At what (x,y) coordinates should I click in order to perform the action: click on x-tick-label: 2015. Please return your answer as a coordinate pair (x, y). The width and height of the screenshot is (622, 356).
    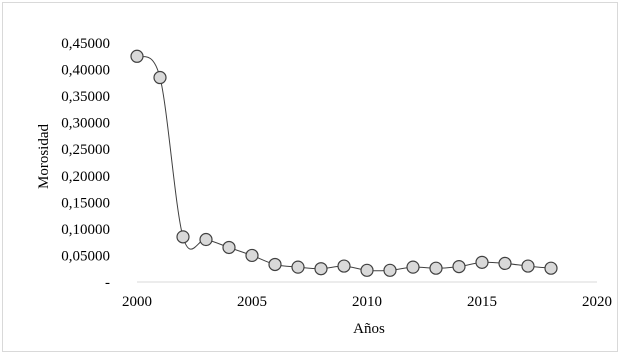
    Looking at the image, I should click on (482, 302).